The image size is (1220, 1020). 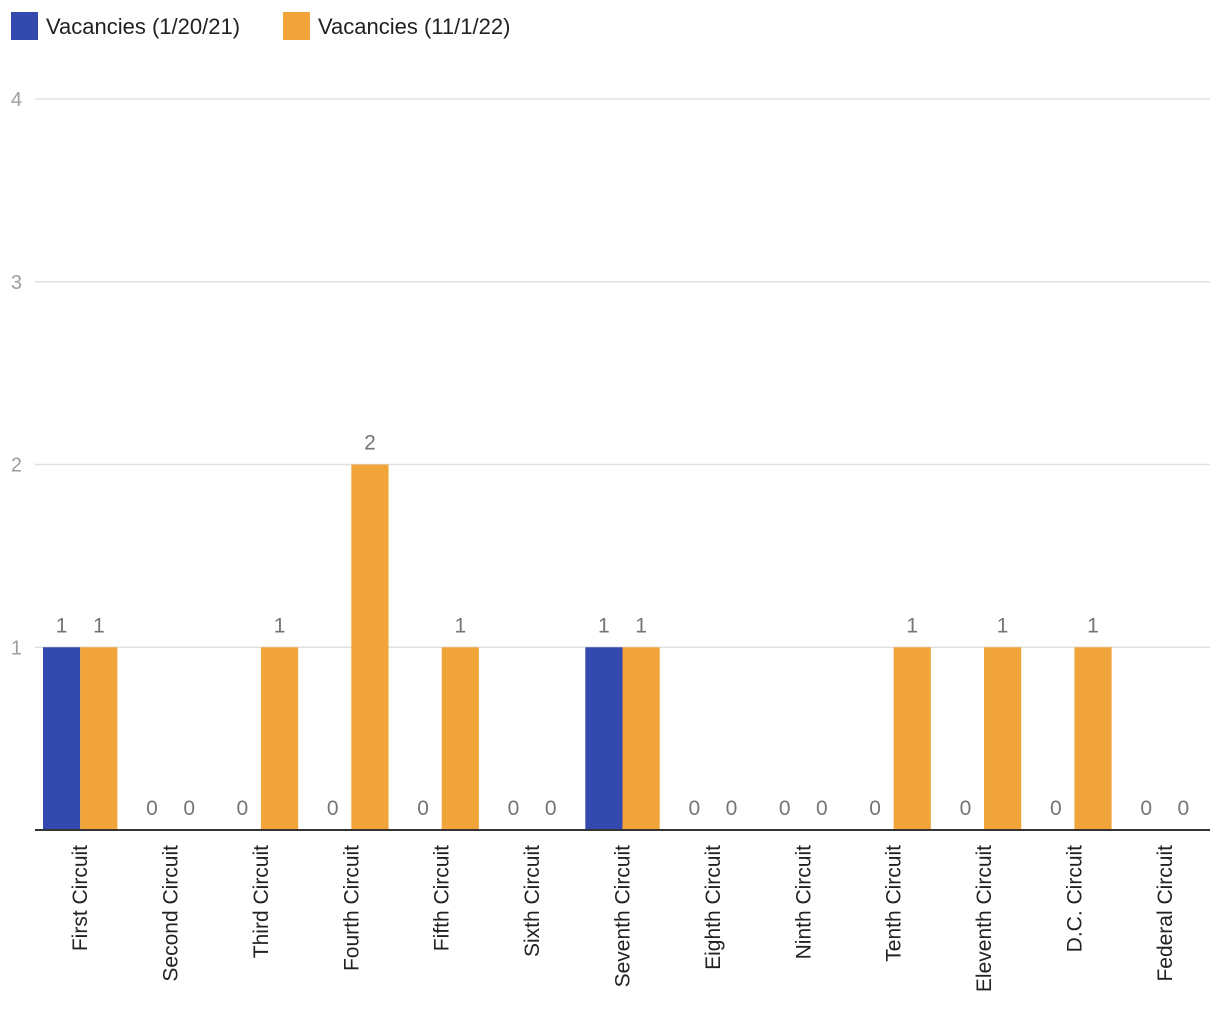 I want to click on category-label-4: Fourth Circuit, so click(x=351, y=908).